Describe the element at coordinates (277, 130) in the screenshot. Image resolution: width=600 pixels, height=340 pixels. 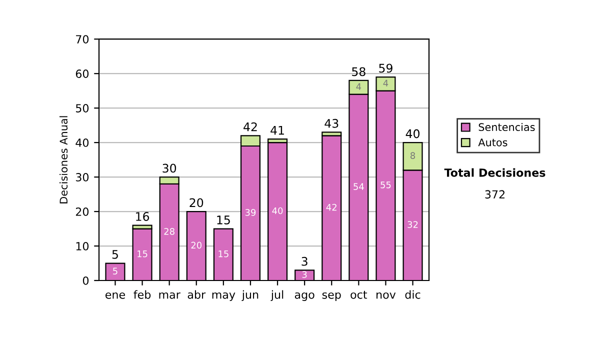
I see `total-label: 41` at that location.